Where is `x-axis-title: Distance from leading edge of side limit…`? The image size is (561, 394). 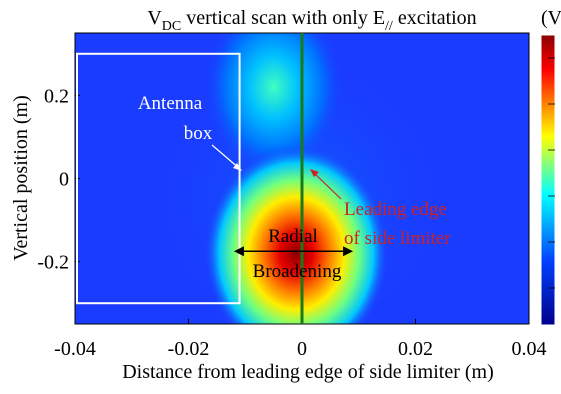 x-axis-title: Distance from leading edge of side limit… is located at coordinates (308, 372).